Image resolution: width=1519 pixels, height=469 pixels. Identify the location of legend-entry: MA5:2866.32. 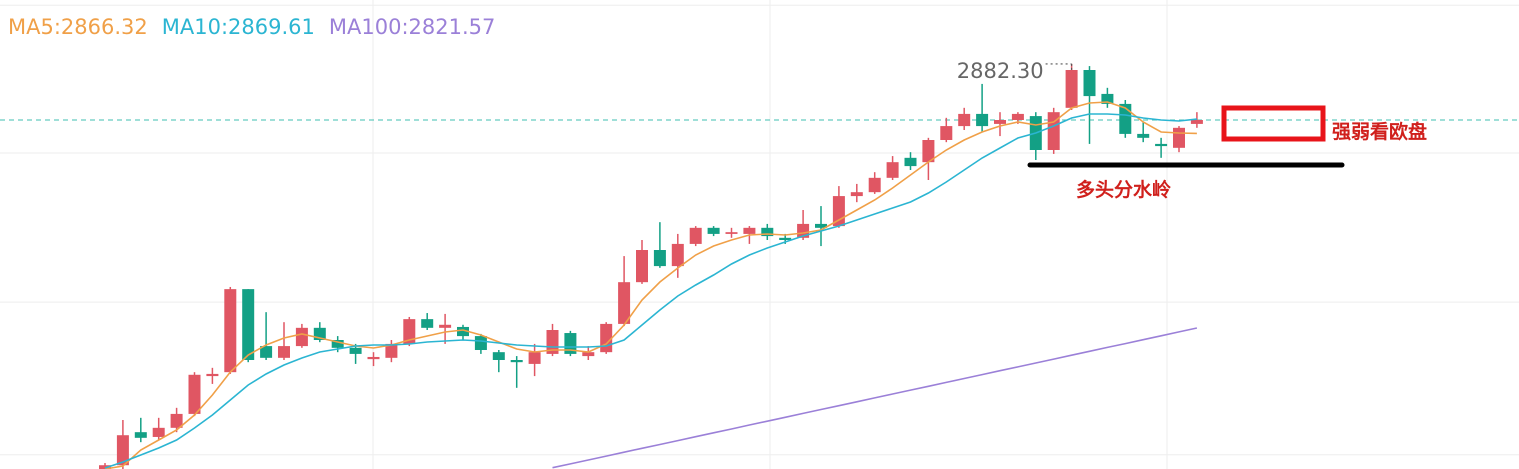
(78, 27).